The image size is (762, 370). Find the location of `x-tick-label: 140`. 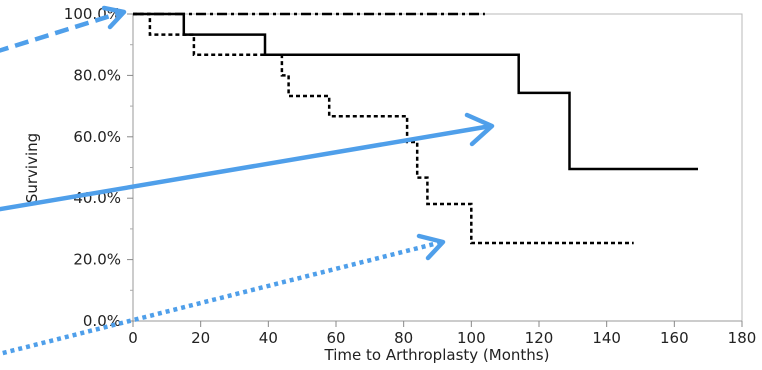

x-tick-label: 140 is located at coordinates (606, 338).